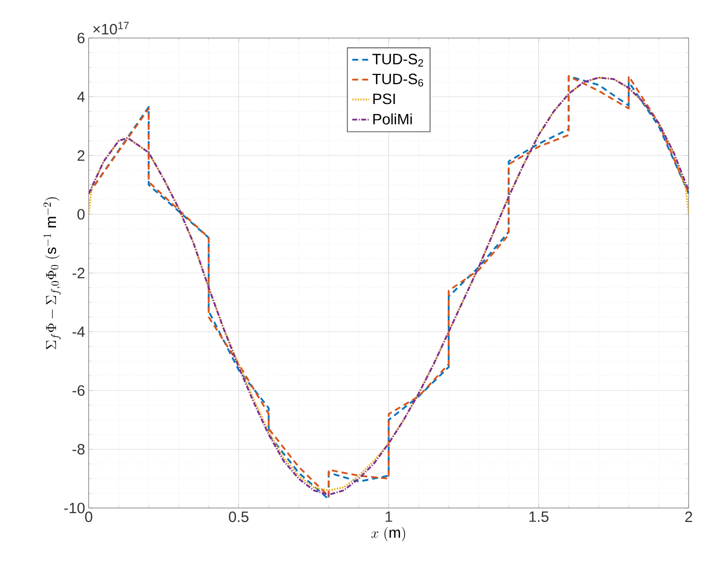  I want to click on legend-label: PoliMi, so click(392, 118).